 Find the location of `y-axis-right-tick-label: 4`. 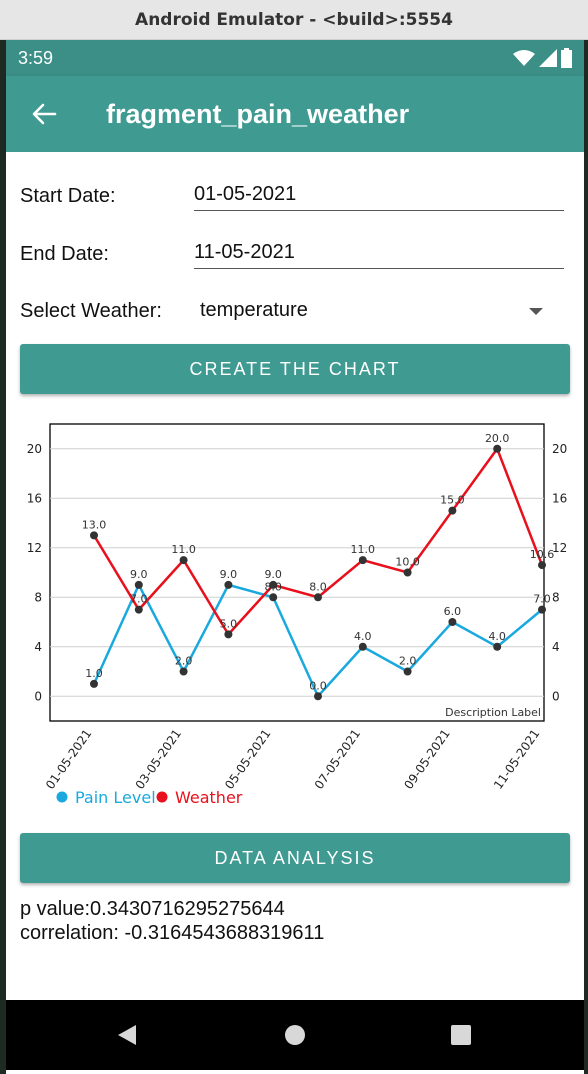

y-axis-right-tick-label: 4 is located at coordinates (556, 647).